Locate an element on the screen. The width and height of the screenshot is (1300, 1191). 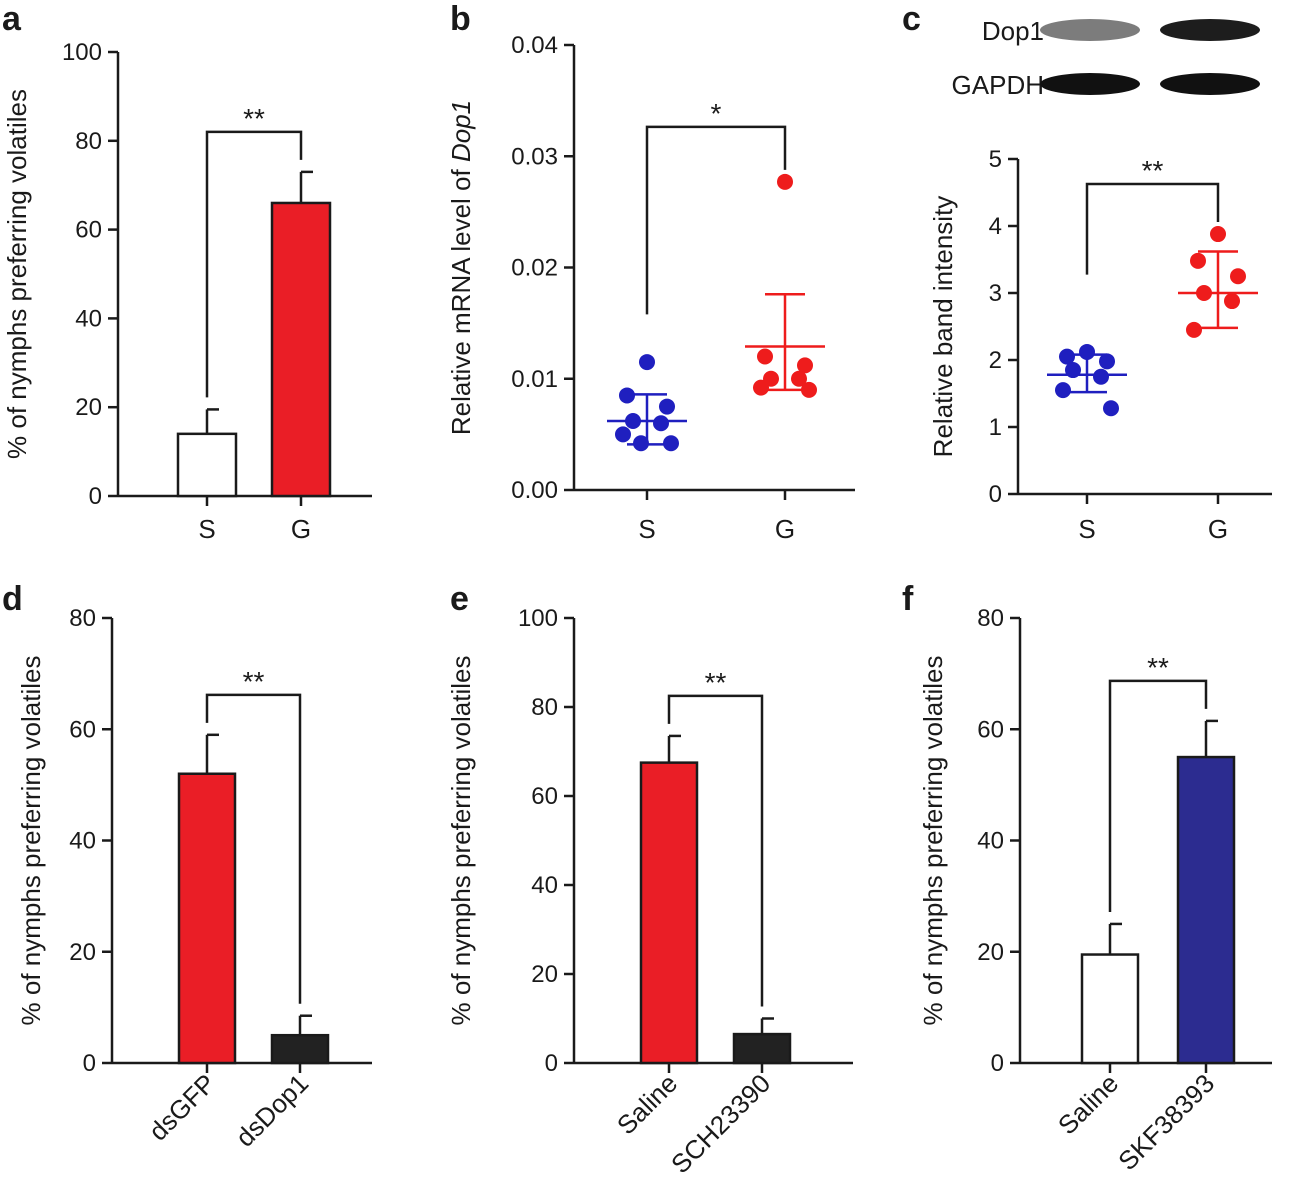
panel-letter: e is located at coordinates (459, 599).